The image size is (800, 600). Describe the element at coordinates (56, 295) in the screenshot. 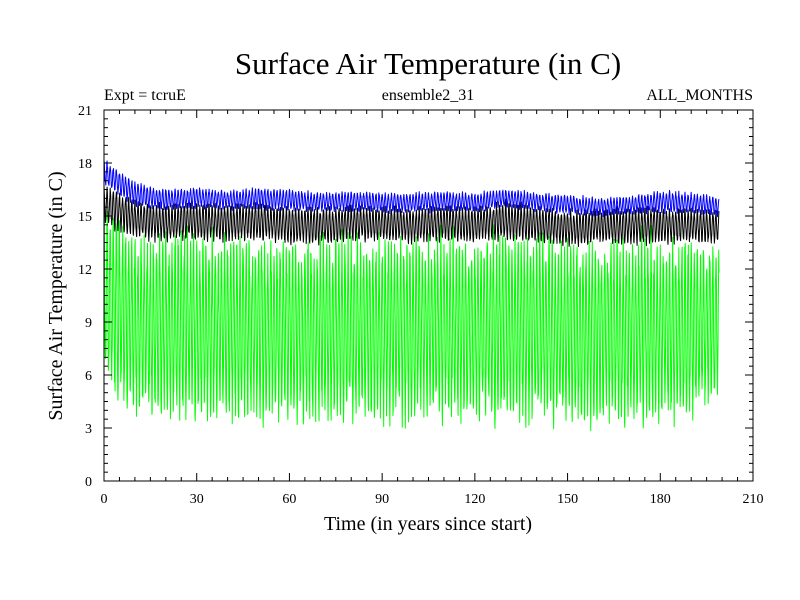

I see `y-axis-label: Surface Air Temperature (in C)` at that location.